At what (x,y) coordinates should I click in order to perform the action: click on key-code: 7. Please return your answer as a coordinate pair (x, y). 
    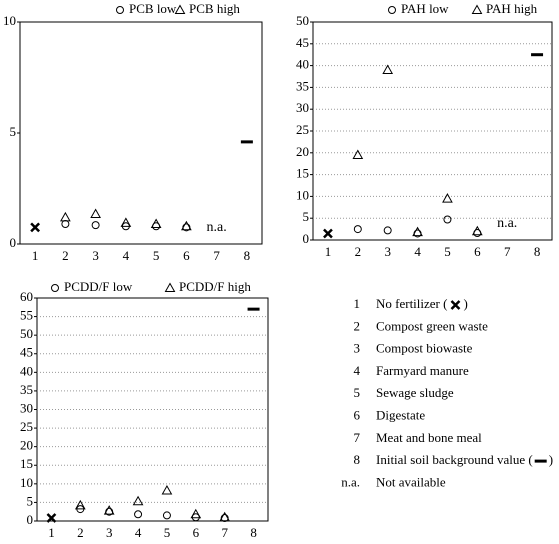
    Looking at the image, I should click on (357, 437).